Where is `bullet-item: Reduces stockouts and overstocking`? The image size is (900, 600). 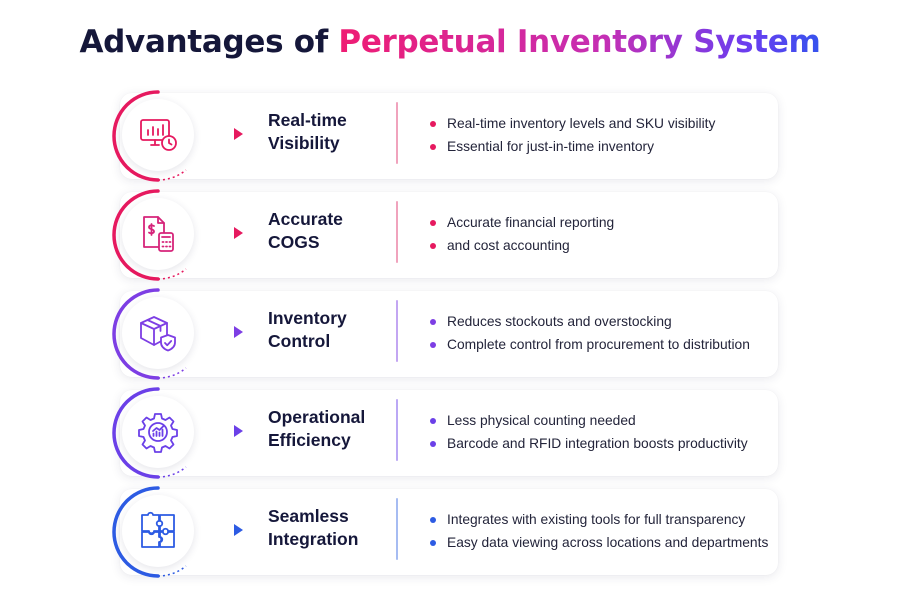
bullet-item: Reduces stockouts and overstocking is located at coordinates (602, 321).